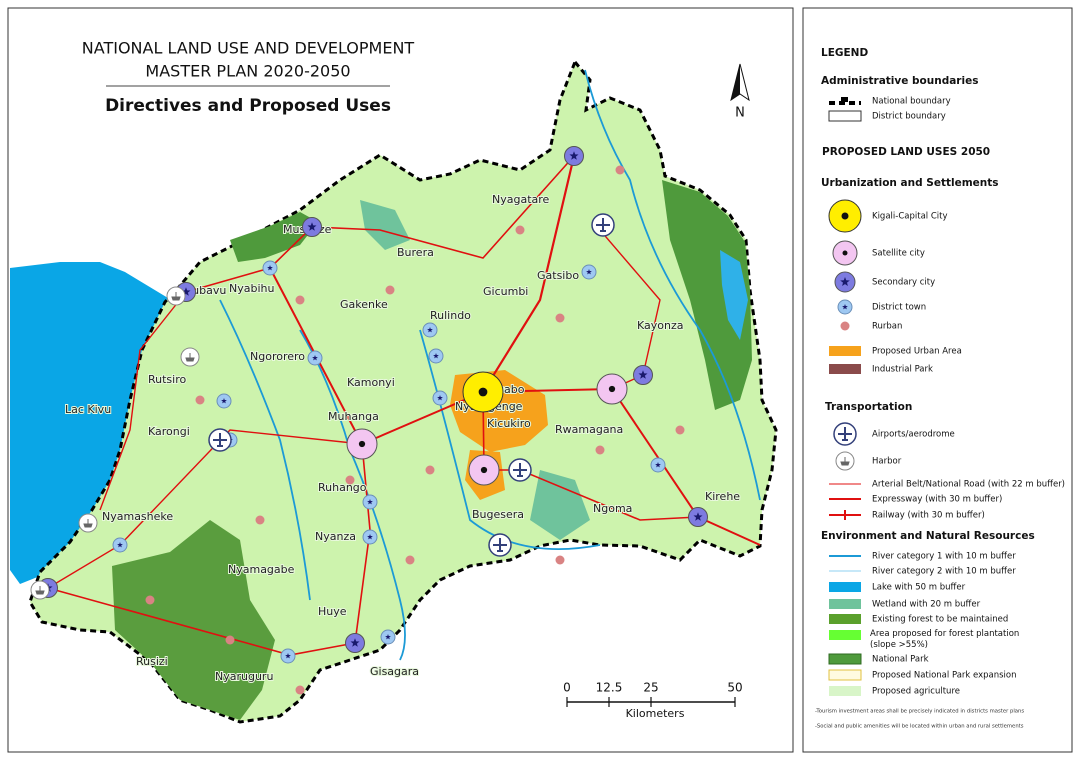  Describe the element at coordinates (740, 113) in the screenshot. I see `north-label: N` at that location.